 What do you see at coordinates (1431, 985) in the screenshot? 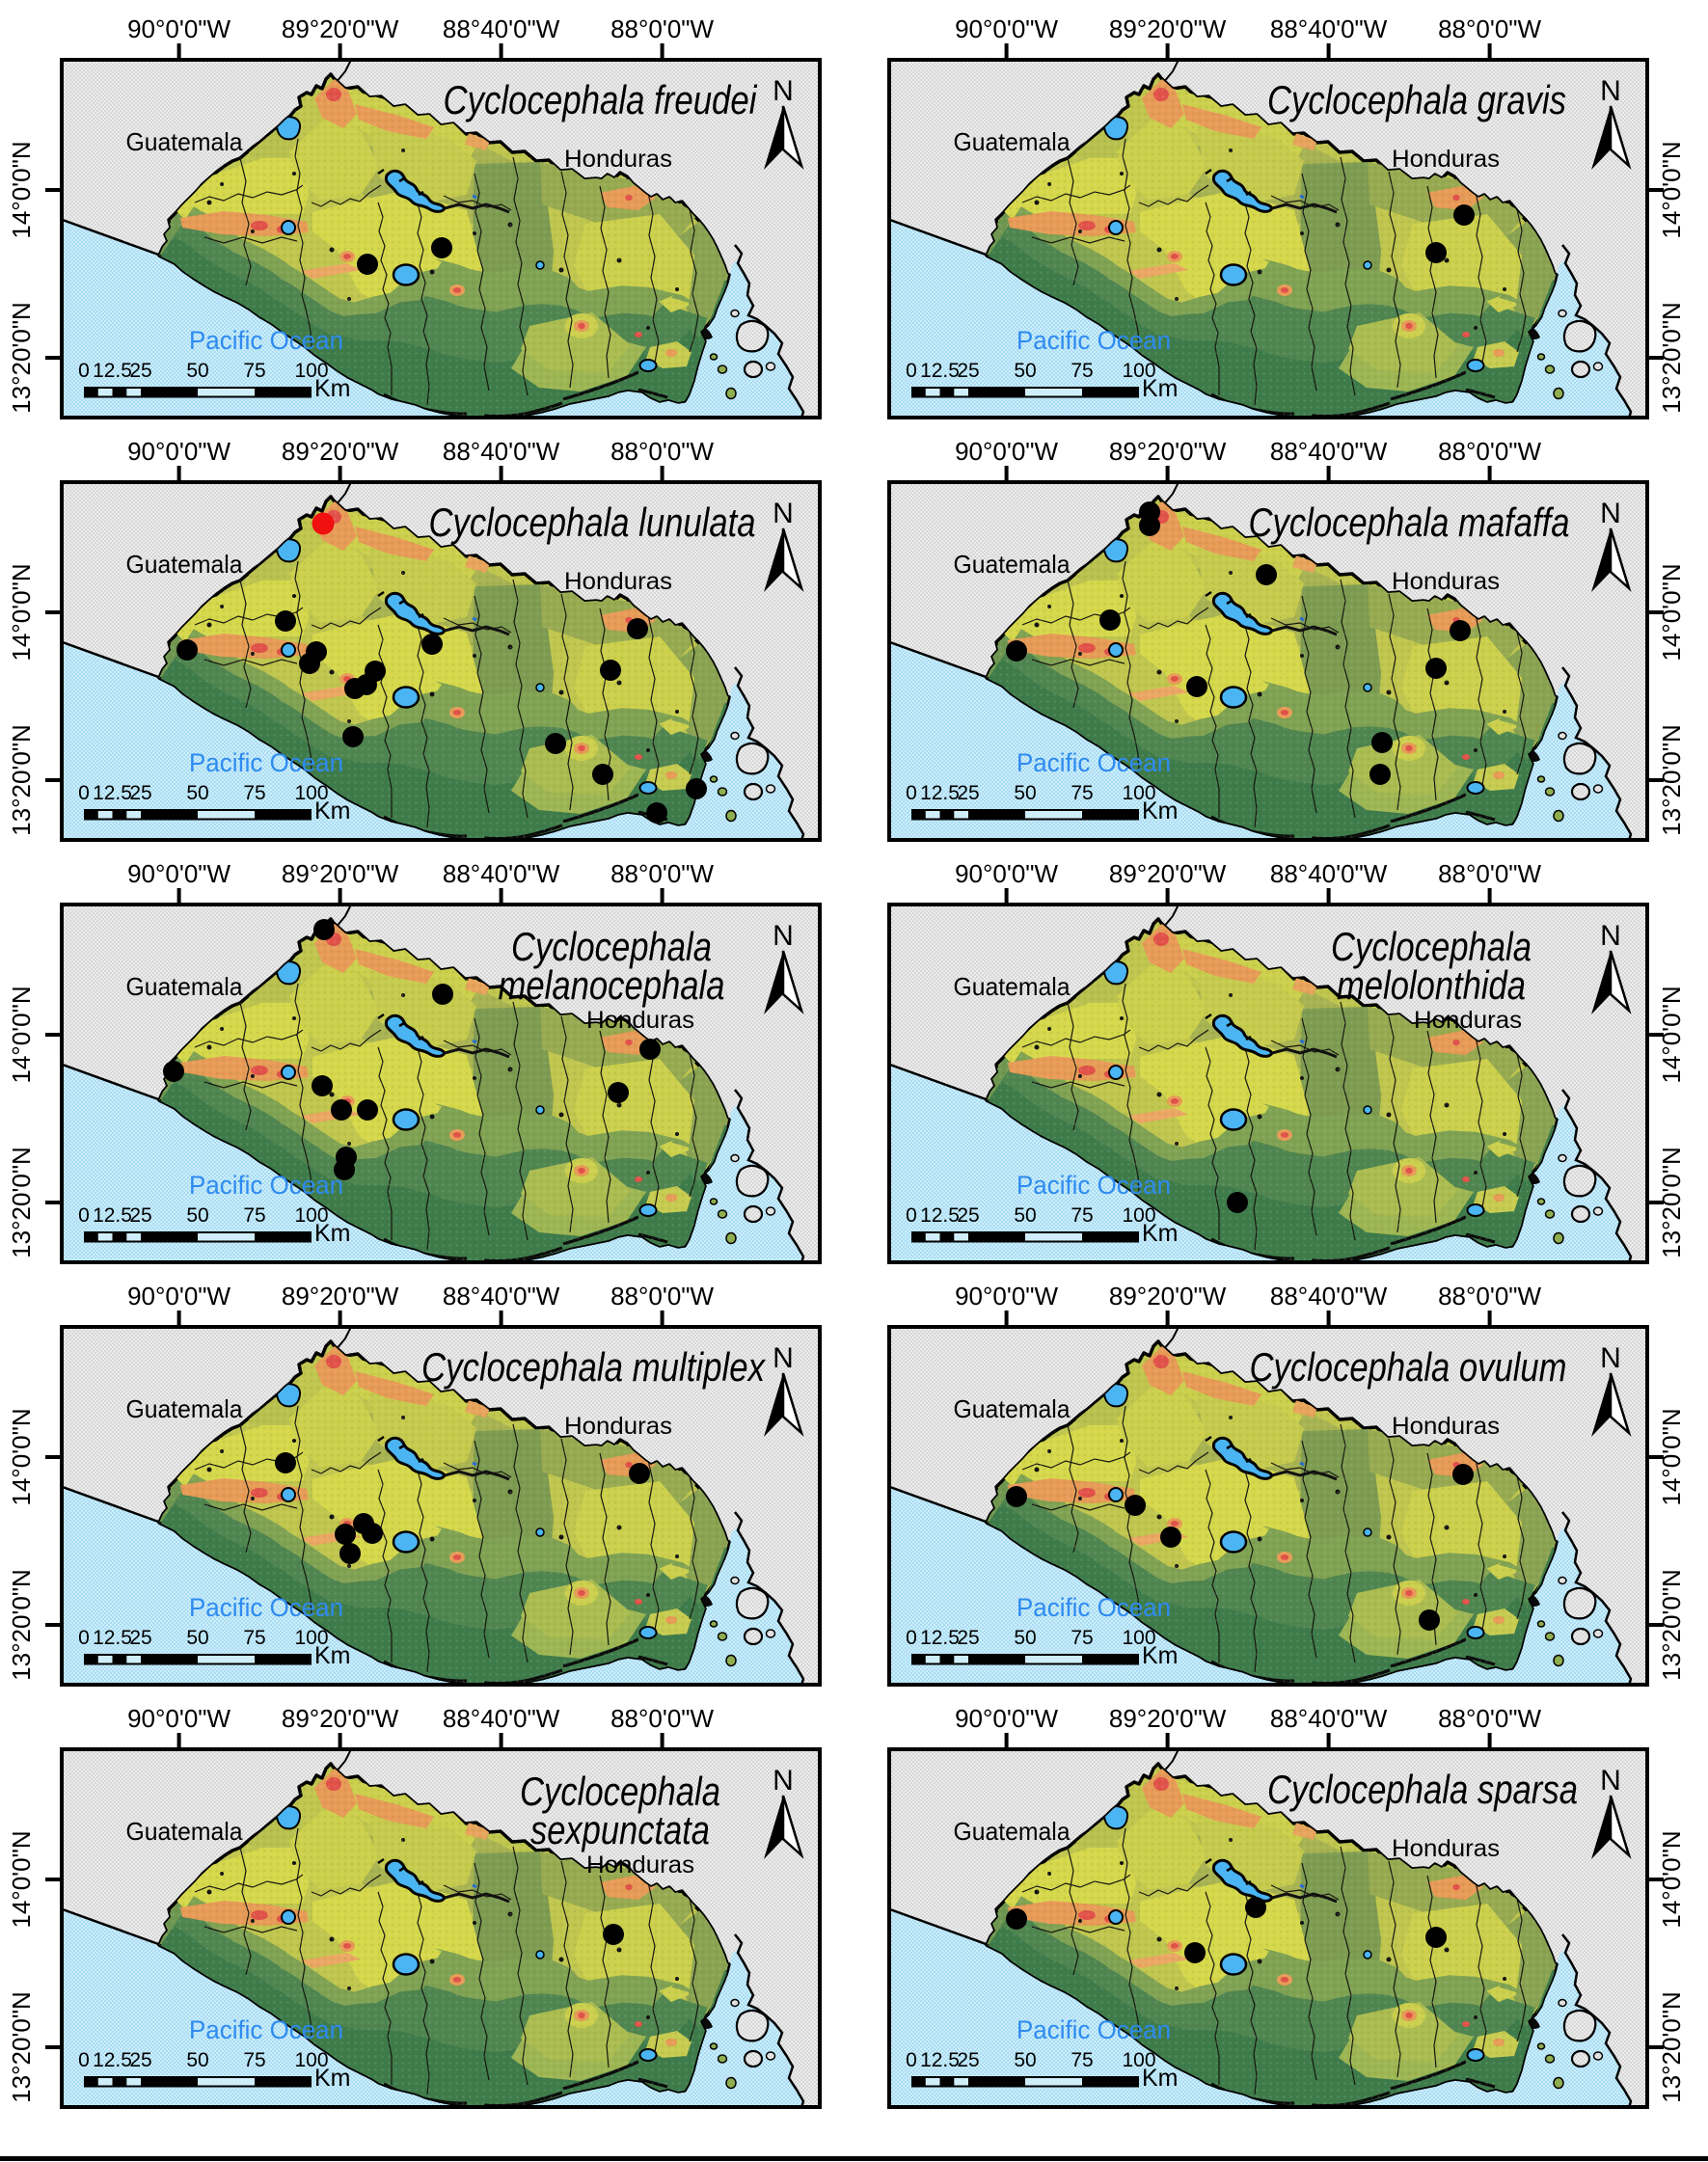
I see `svg-text: melolonthida` at bounding box center [1431, 985].